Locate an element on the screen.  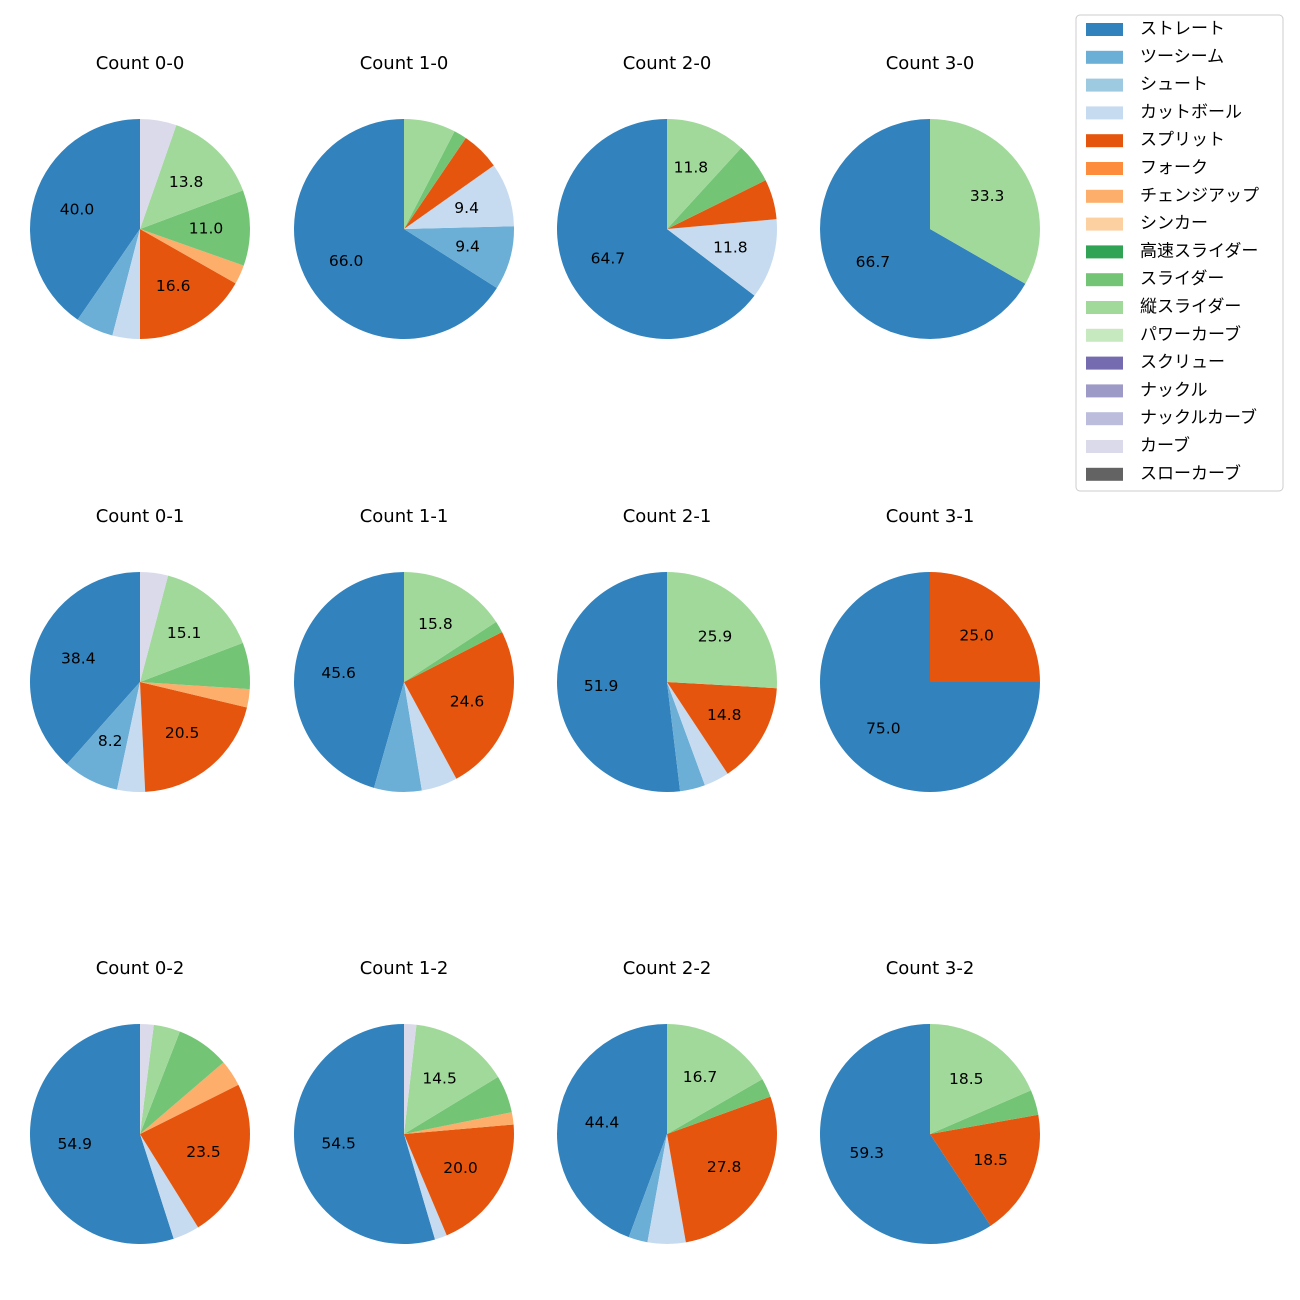
pie-count-2-0: Count 2-0 64.7 11.8 11.8 is located at coordinates (666, 196).